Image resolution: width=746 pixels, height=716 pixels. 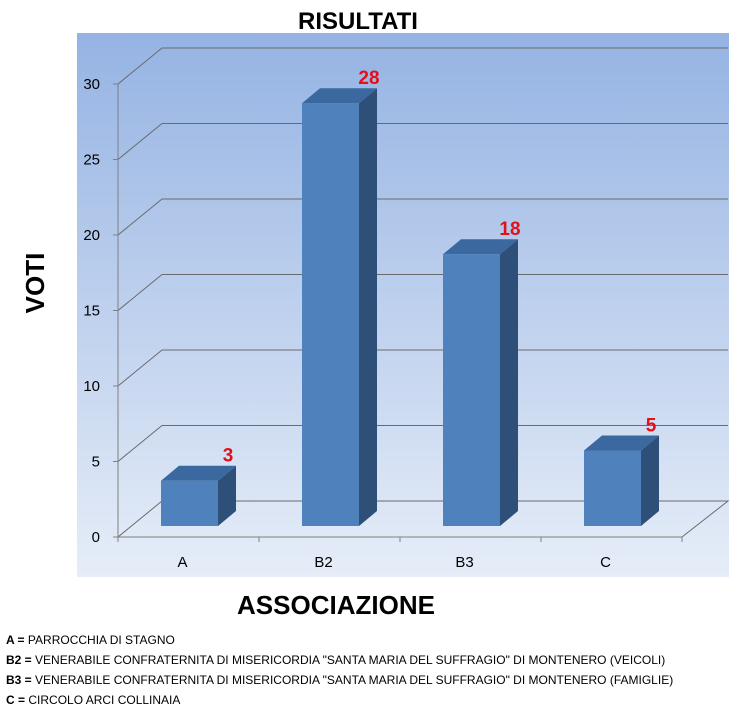 What do you see at coordinates (91, 235) in the screenshot?
I see `y-tick-label: 20` at bounding box center [91, 235].